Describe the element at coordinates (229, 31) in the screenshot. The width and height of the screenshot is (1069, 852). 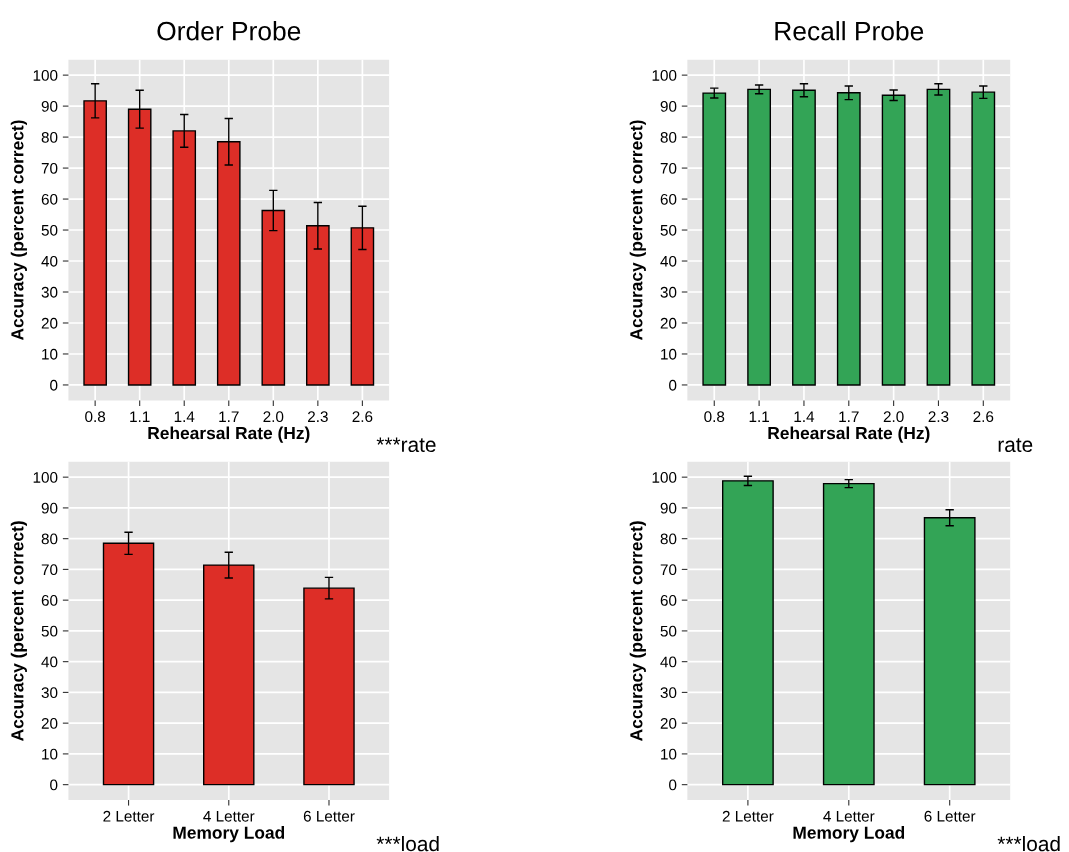
I see `chart-title: Order Probe` at that location.